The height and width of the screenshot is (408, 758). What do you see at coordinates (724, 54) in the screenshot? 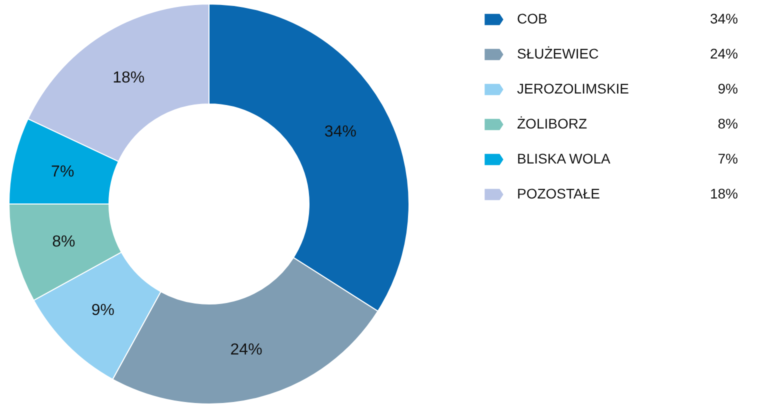
I see `text: 24%` at bounding box center [724, 54].